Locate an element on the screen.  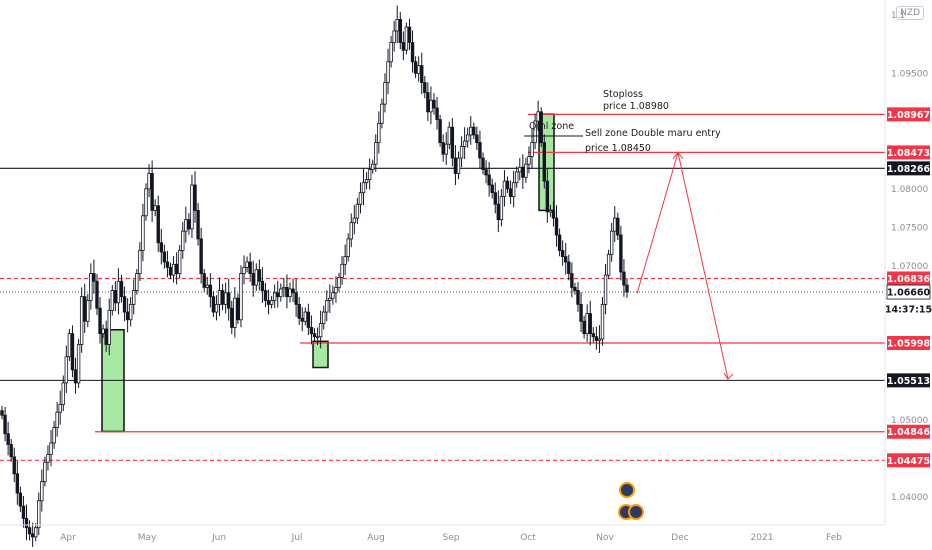
price-label-text: 1.06836 is located at coordinates (909, 279).